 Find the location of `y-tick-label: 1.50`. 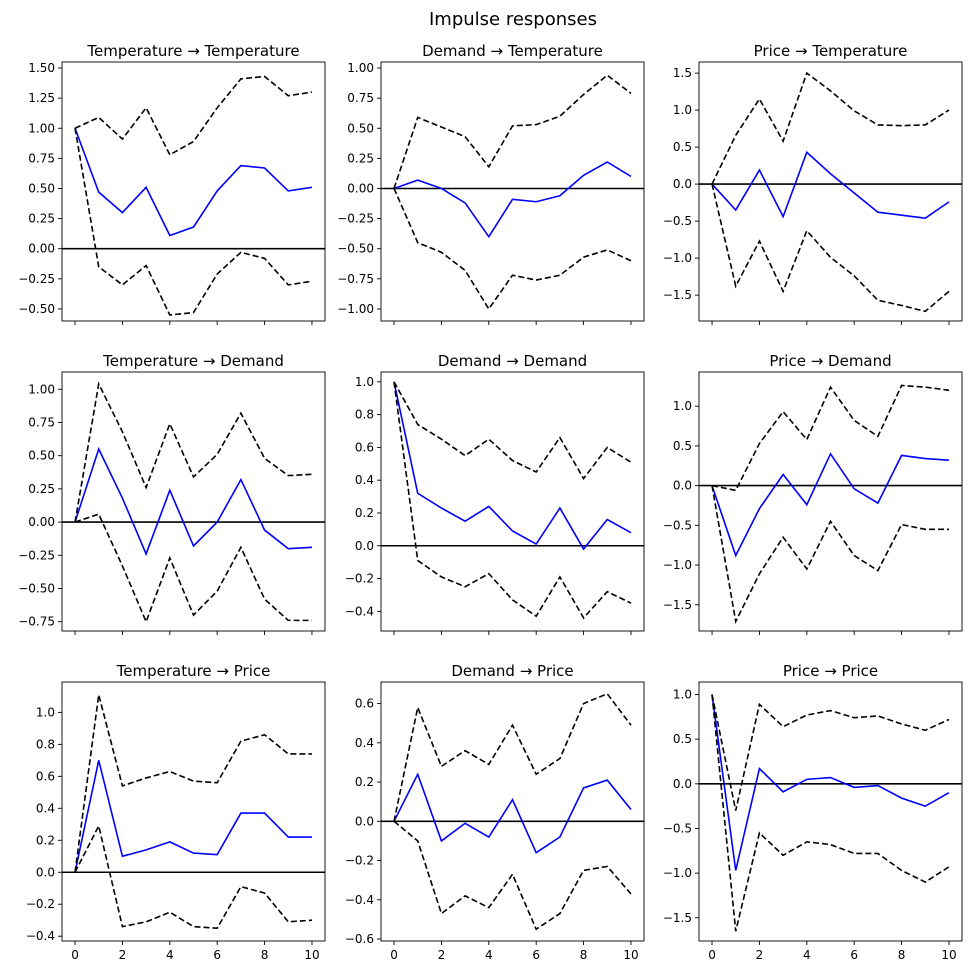

y-tick-label: 1.50 is located at coordinates (41, 68).